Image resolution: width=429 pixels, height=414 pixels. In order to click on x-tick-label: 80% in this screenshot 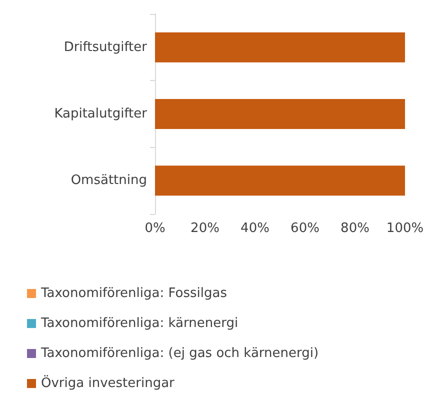, I will do `click(355, 228)`.